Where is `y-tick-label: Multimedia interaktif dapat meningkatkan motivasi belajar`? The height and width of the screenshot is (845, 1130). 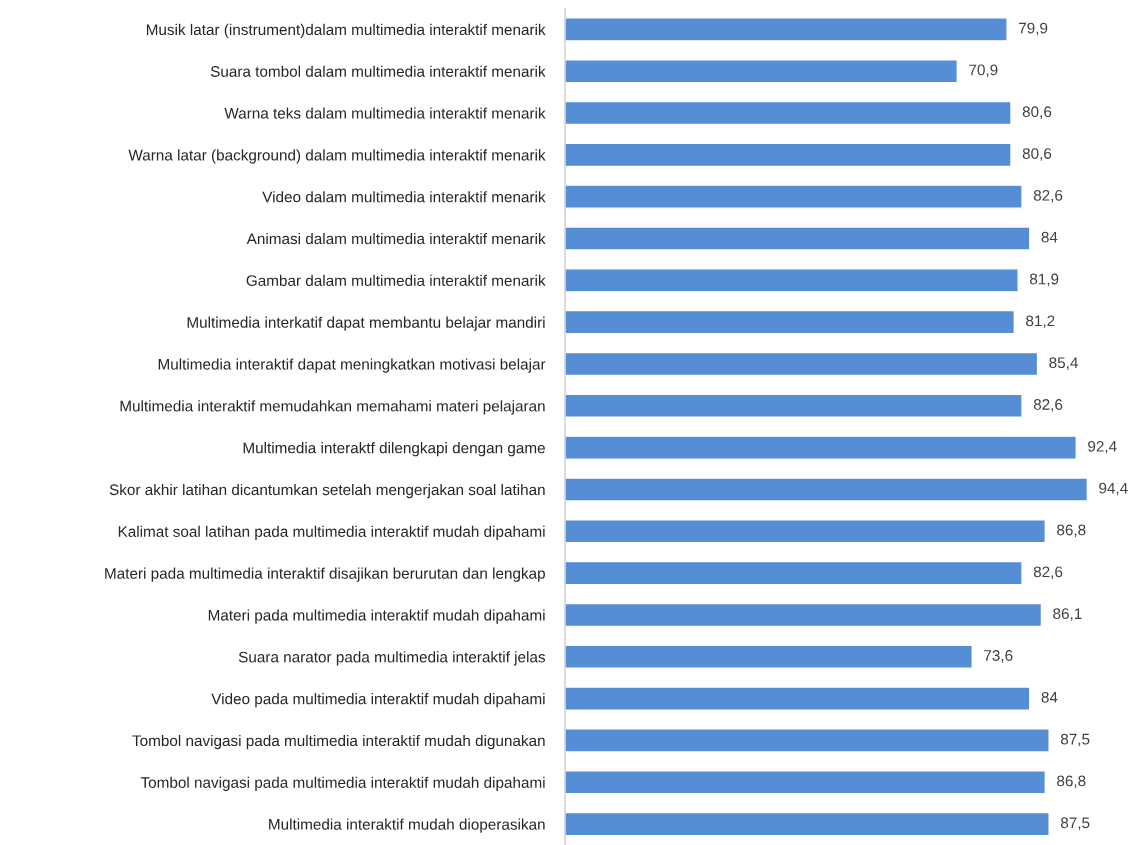
y-tick-label: Multimedia interaktif dapat meningkatkan motivasi belajar is located at coordinates (352, 365).